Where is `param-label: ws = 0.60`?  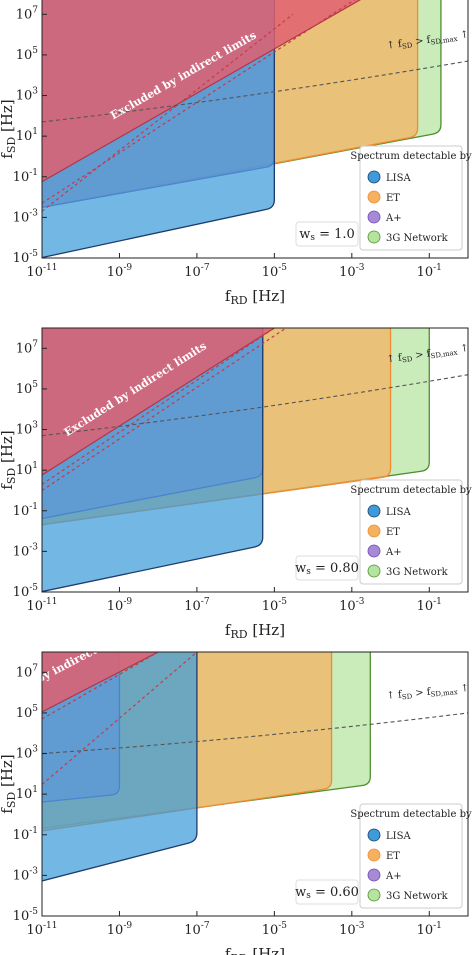
param-label: ws = 0.60 is located at coordinates (327, 893).